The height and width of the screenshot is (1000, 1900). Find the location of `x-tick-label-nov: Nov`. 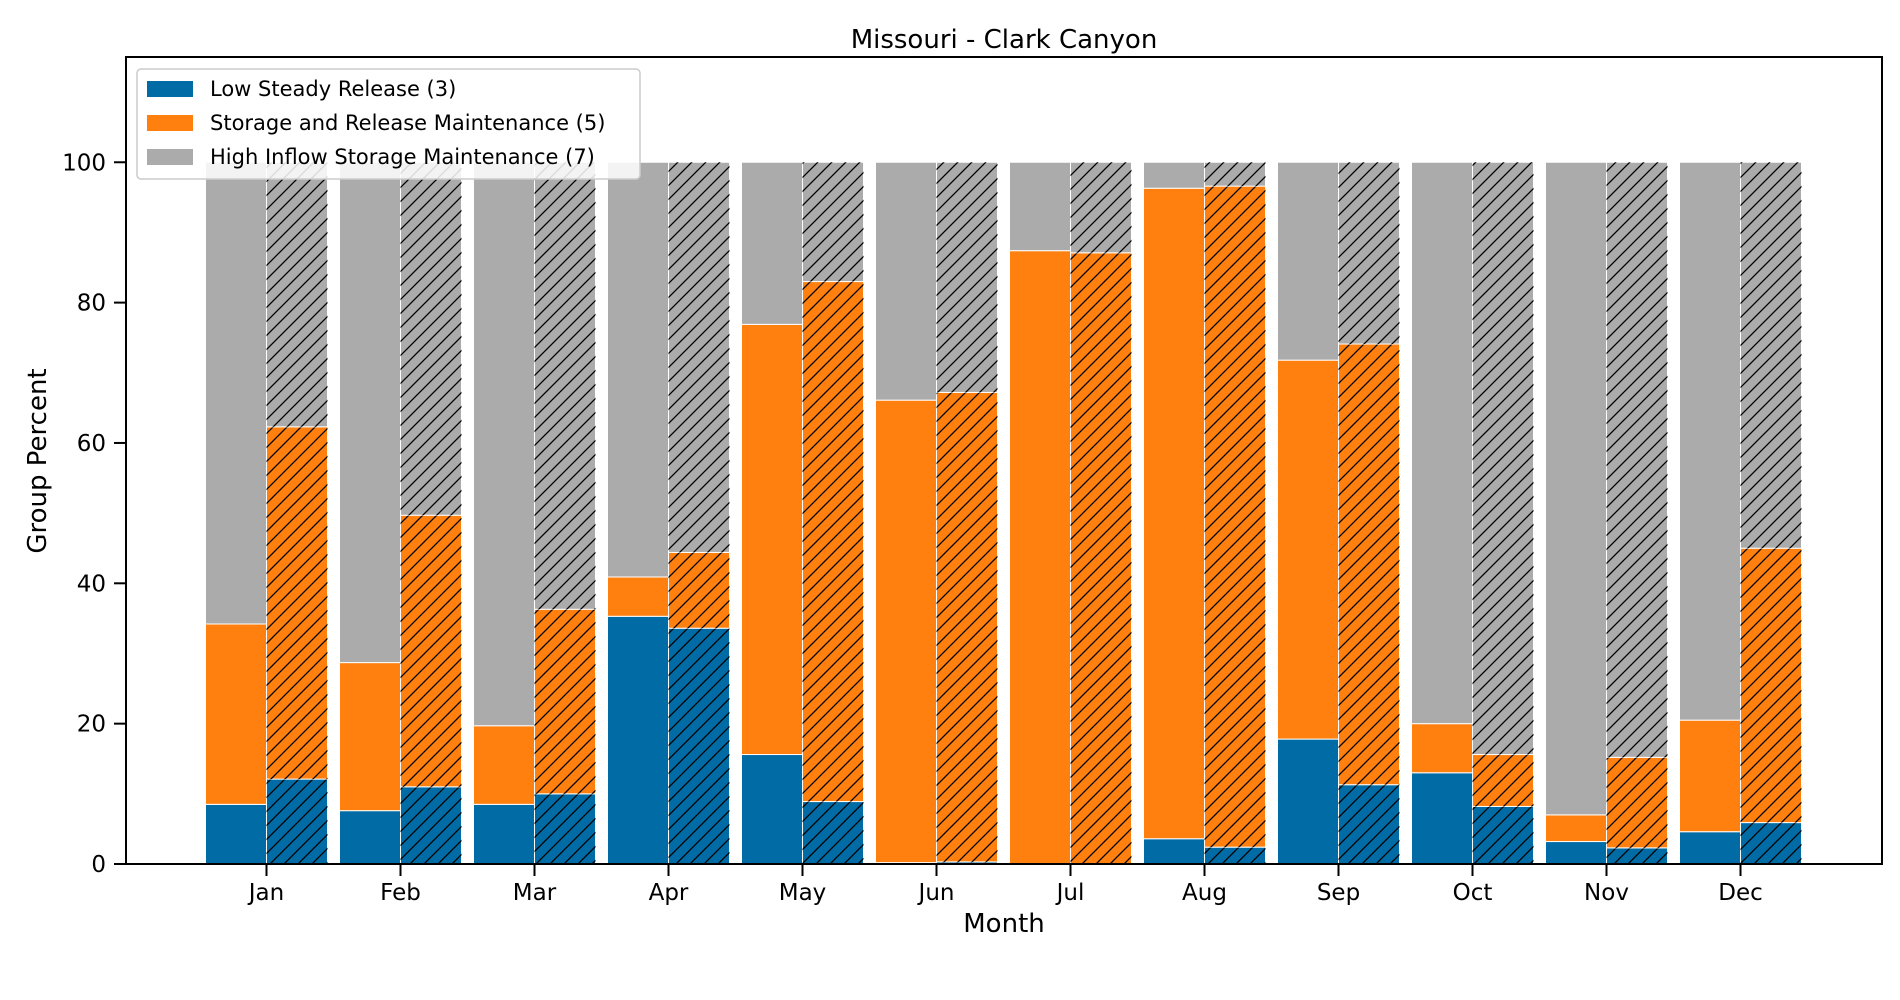

x-tick-label-nov: Nov is located at coordinates (1606, 893).